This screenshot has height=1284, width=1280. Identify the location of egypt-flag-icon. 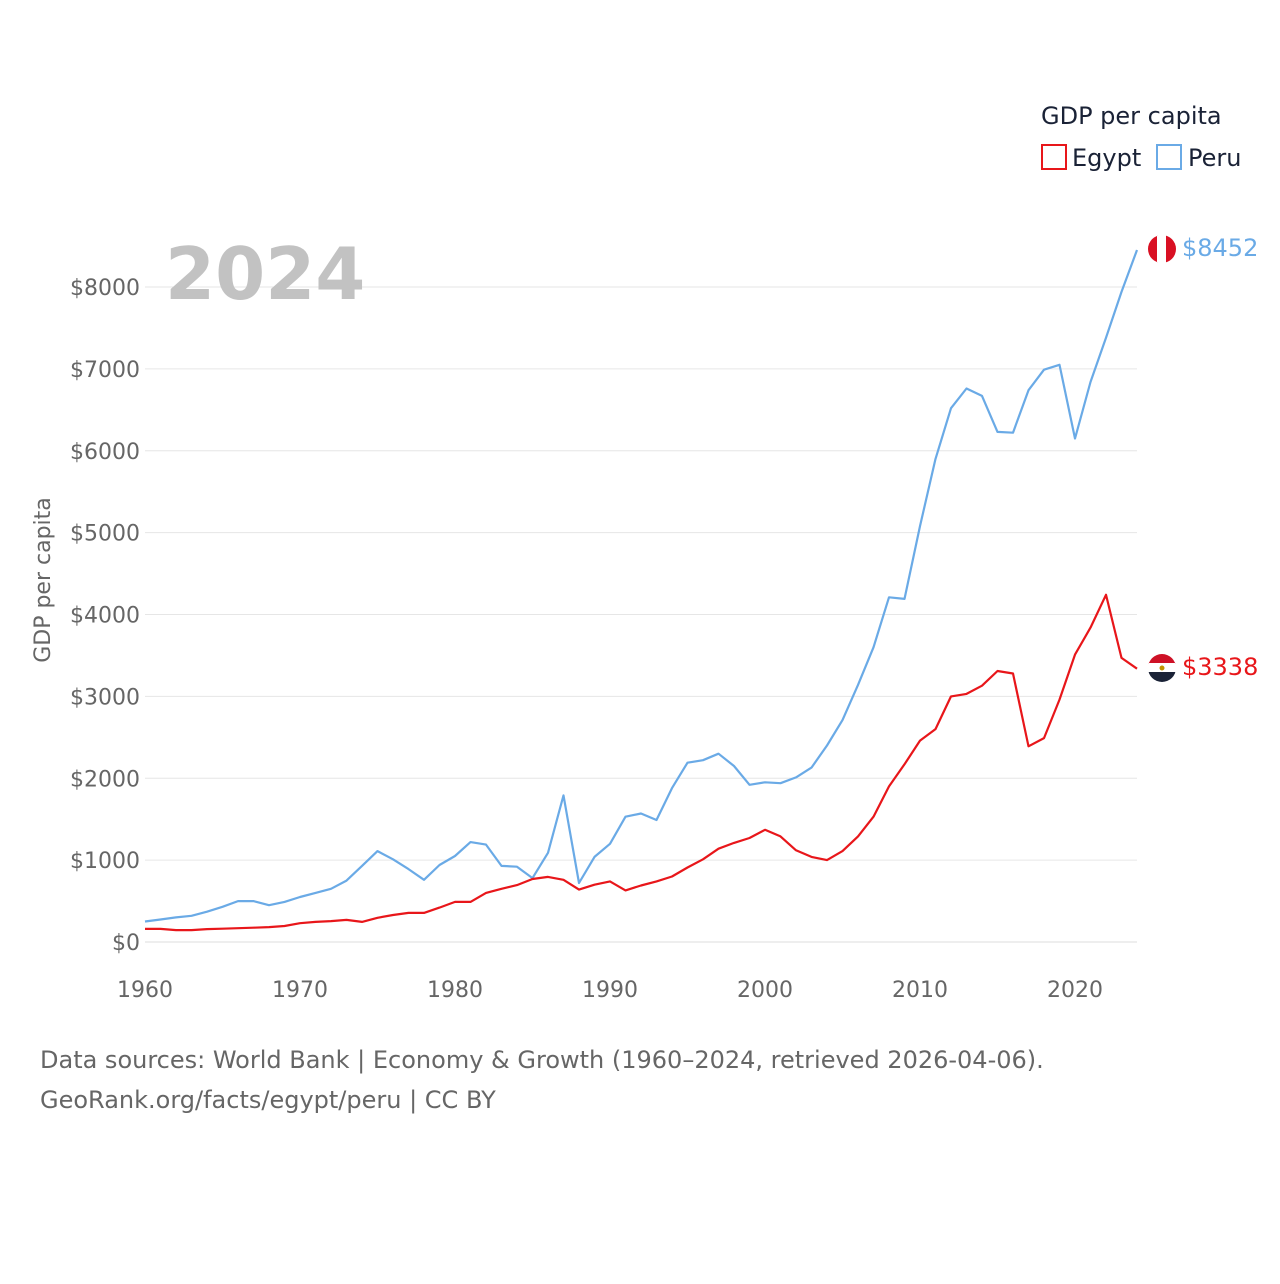
(1162, 668).